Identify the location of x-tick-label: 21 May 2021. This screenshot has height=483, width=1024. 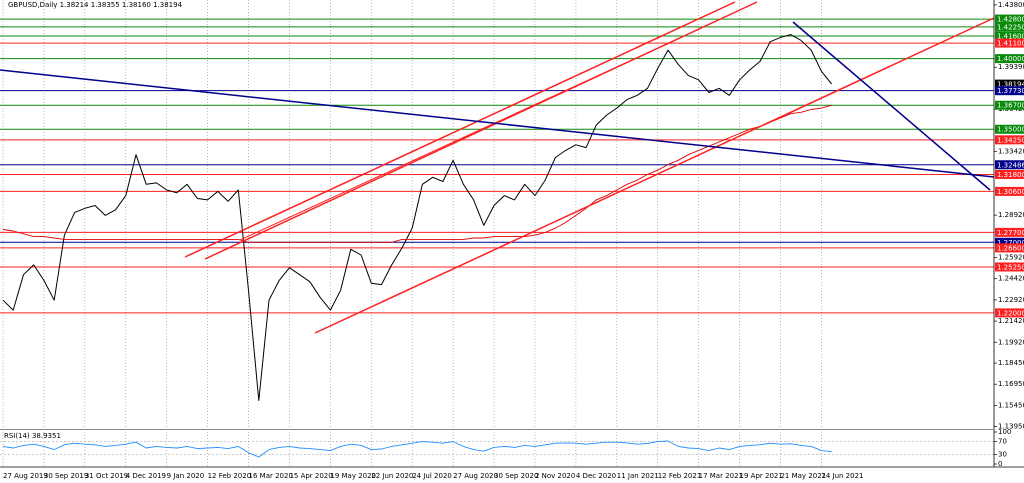
(803, 476).